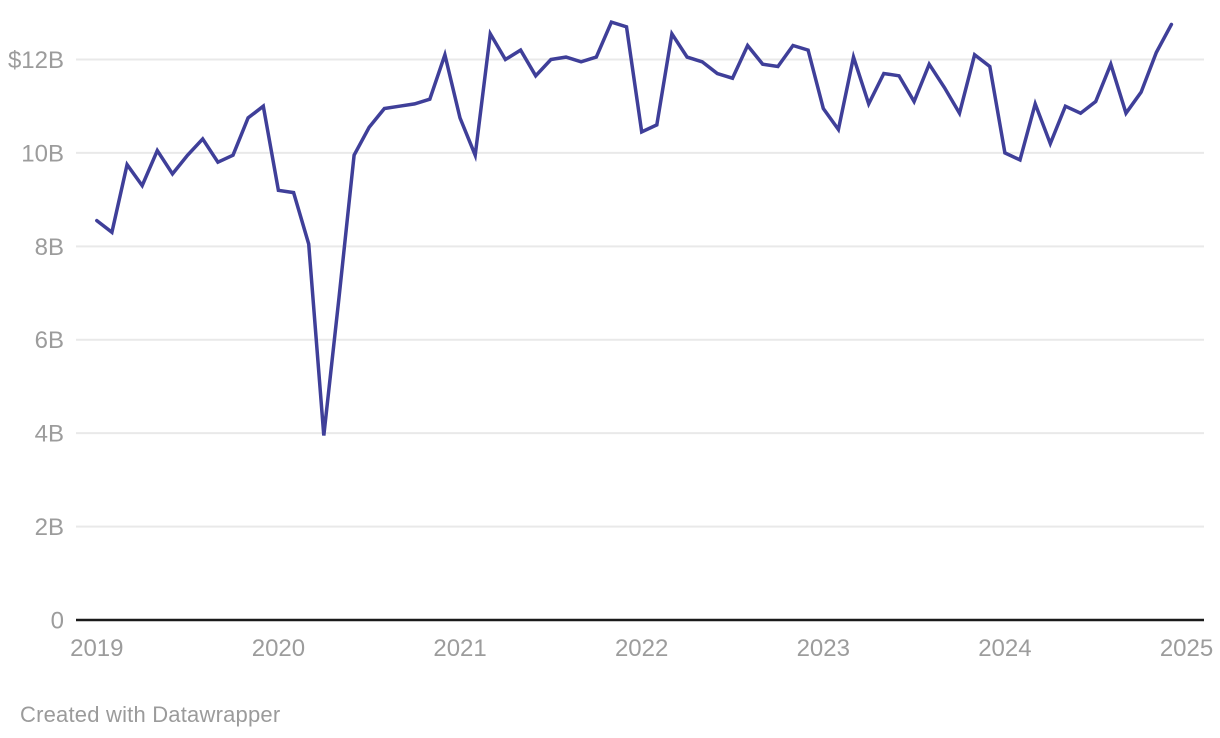  What do you see at coordinates (278, 648) in the screenshot?
I see `x-axis-tick-label: 2020` at bounding box center [278, 648].